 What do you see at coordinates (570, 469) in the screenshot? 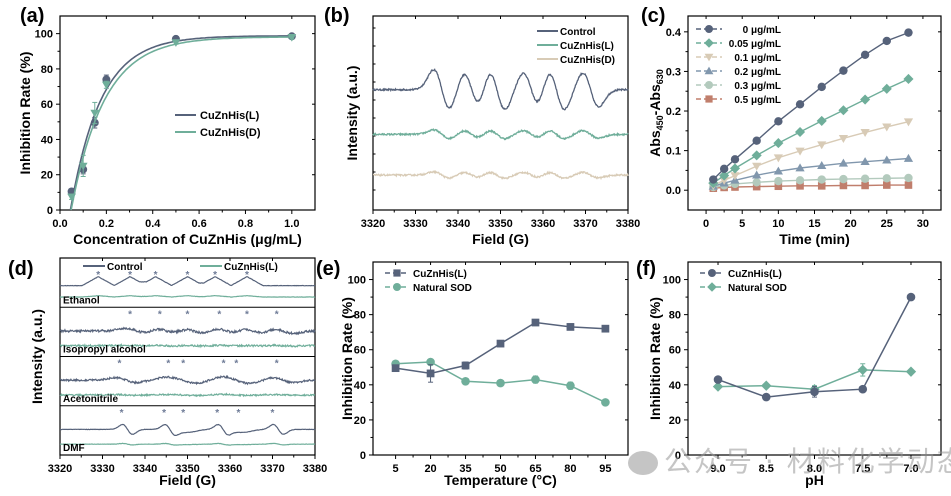
I see `panel-e-xtick-label: 80` at bounding box center [570, 469].